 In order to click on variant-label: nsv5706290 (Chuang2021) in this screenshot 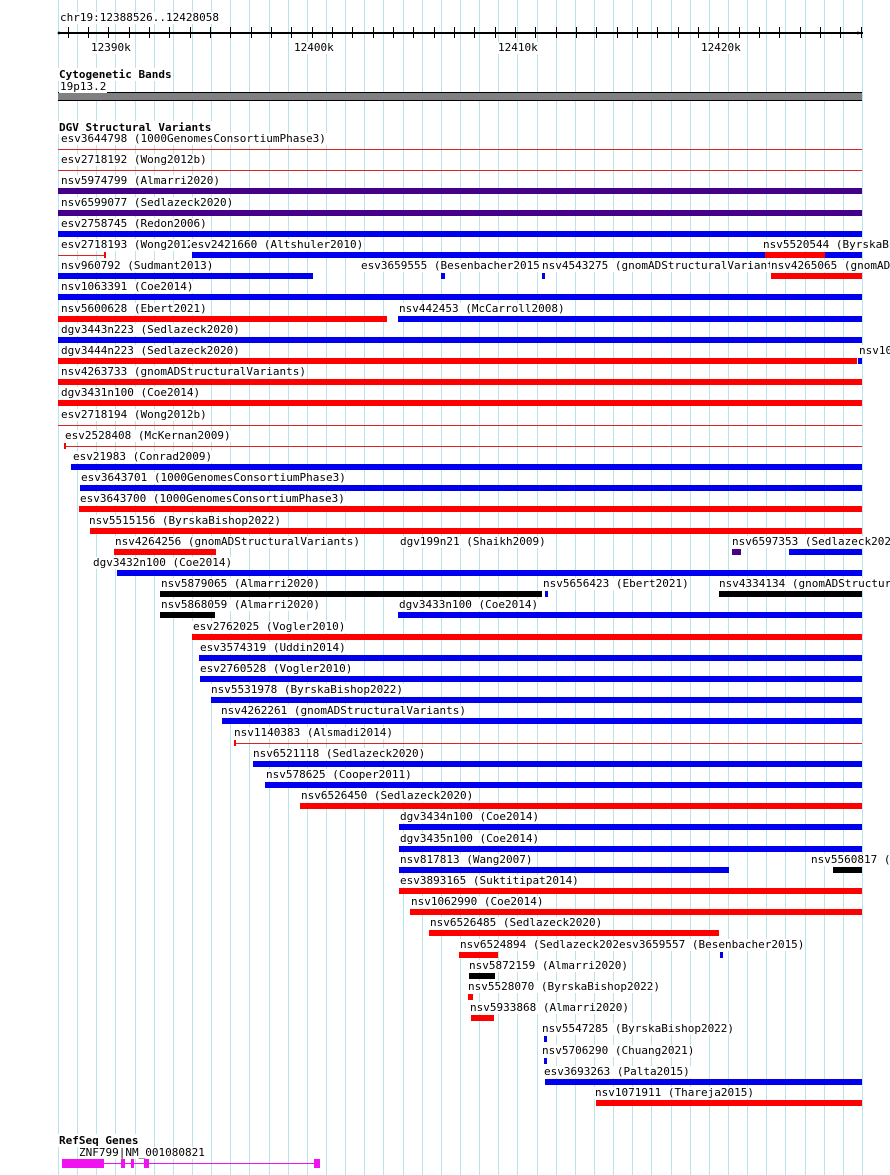, I will do `click(618, 1050)`.